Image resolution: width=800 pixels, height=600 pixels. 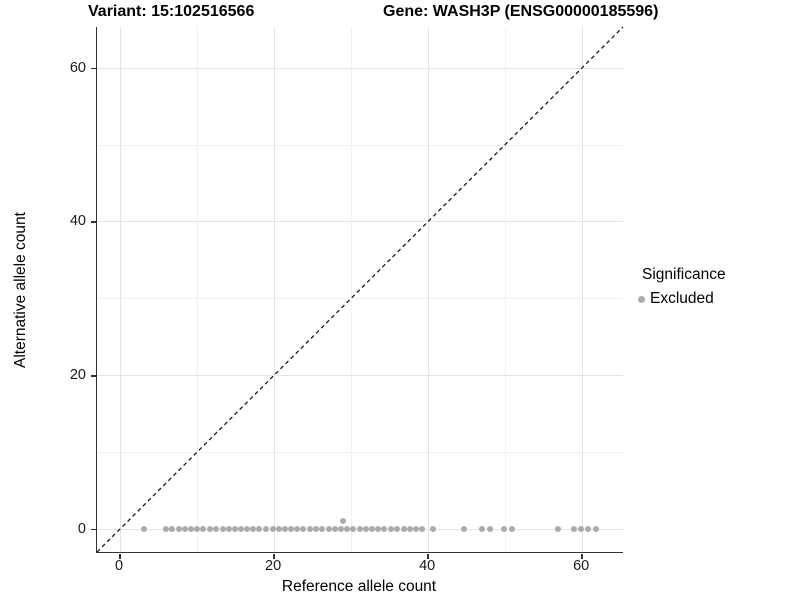 I want to click on legend-item-label: Excluded, so click(x=682, y=298).